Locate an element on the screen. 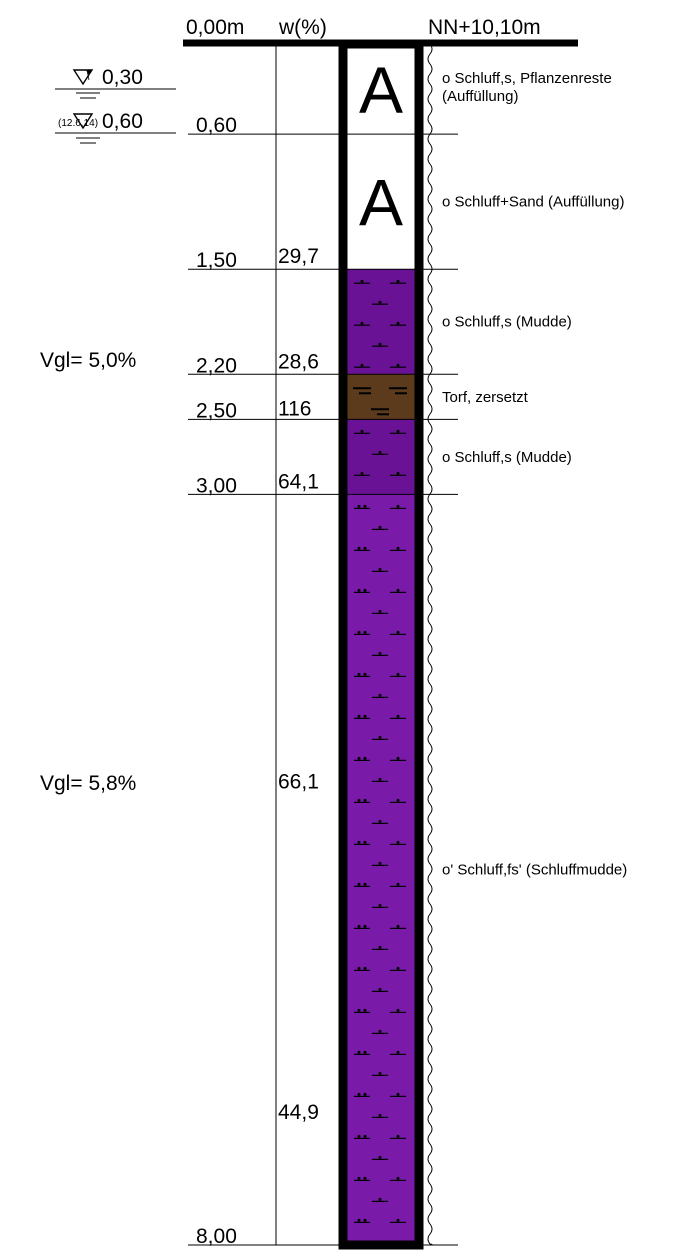 Image resolution: width=684 pixels, height=1258 pixels. groundwater-depth-1: 0,30 is located at coordinates (122, 77).